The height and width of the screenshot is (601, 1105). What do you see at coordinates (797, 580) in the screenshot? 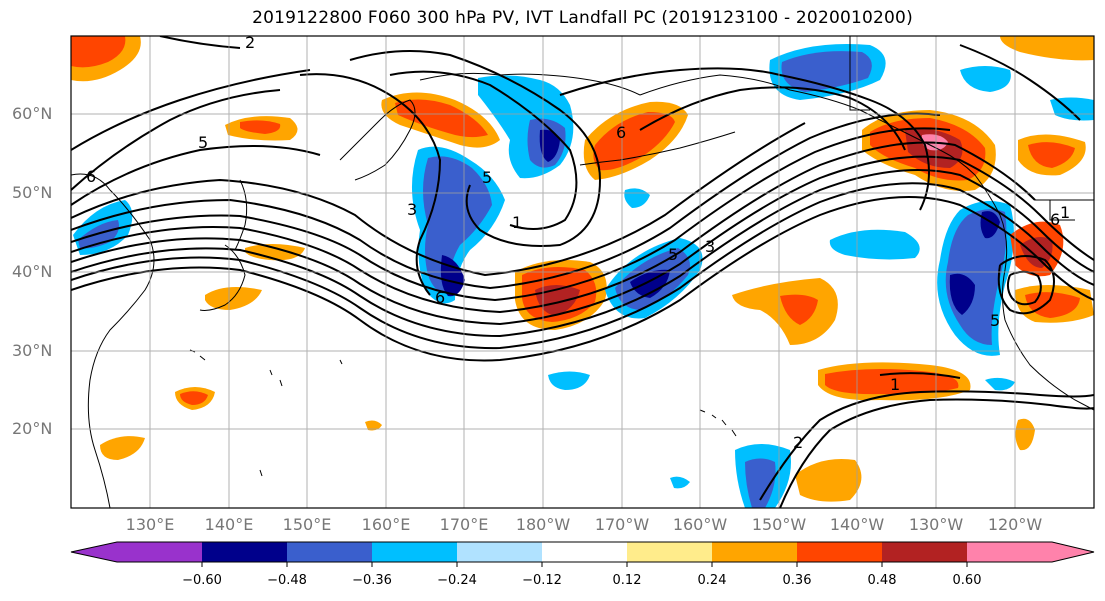
I see `colorbar-tick-label: 0.36` at bounding box center [797, 580].